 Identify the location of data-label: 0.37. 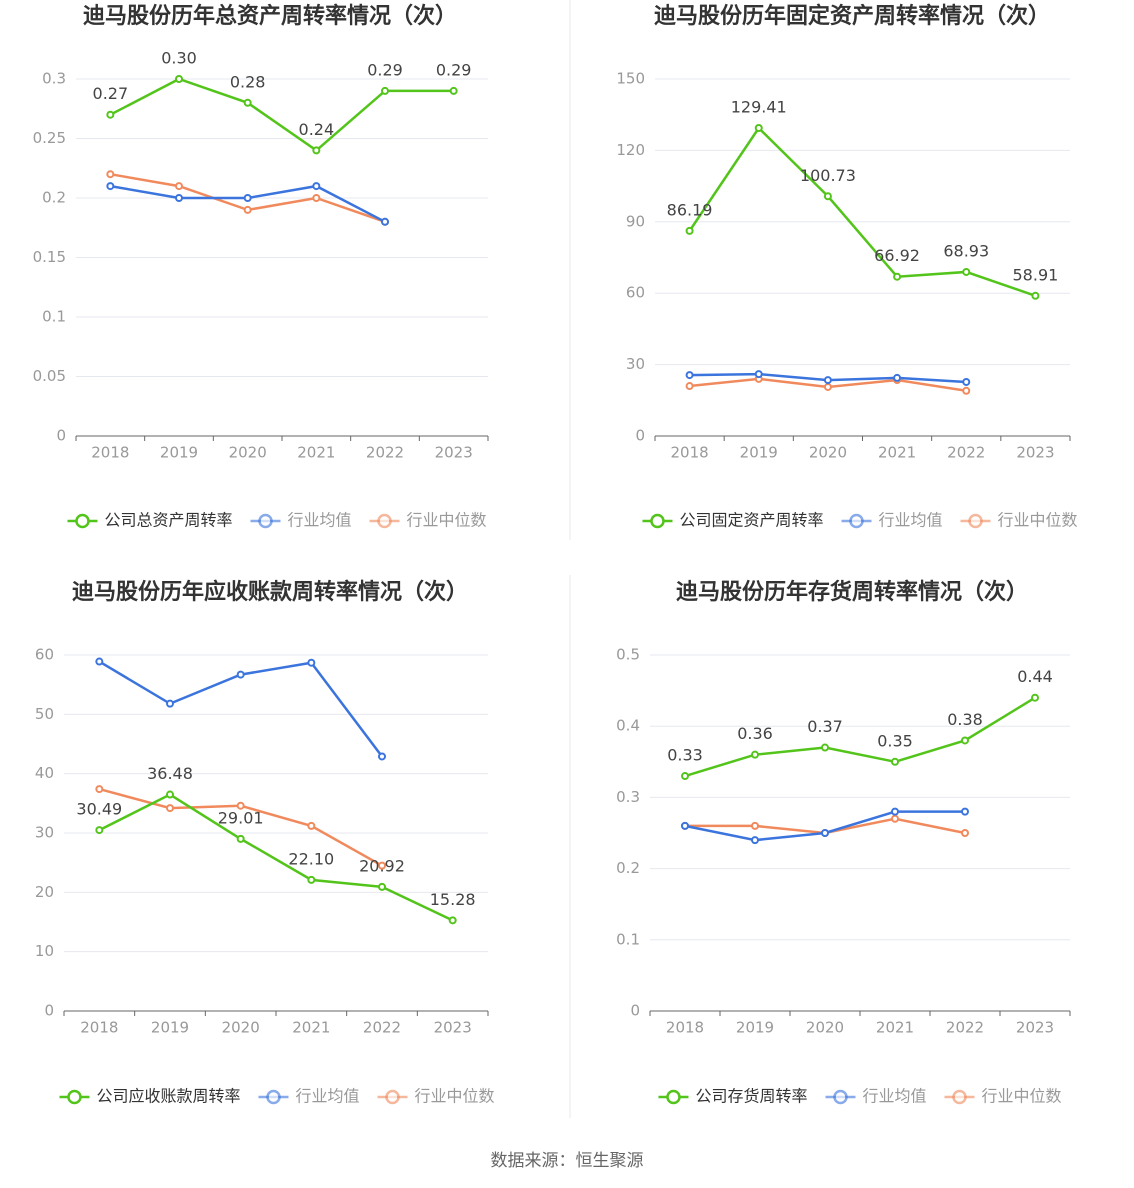
(825, 726).